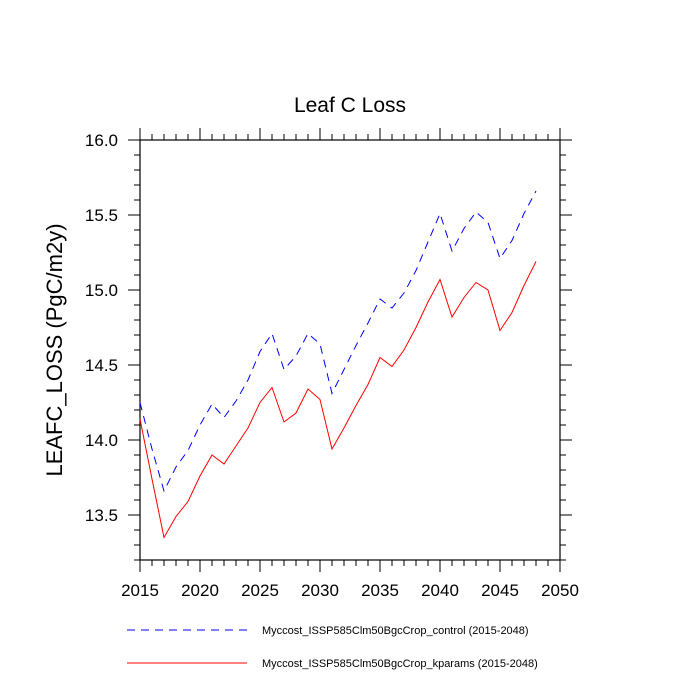  Describe the element at coordinates (101, 290) in the screenshot. I see `y-tick-label: 15.0` at that location.